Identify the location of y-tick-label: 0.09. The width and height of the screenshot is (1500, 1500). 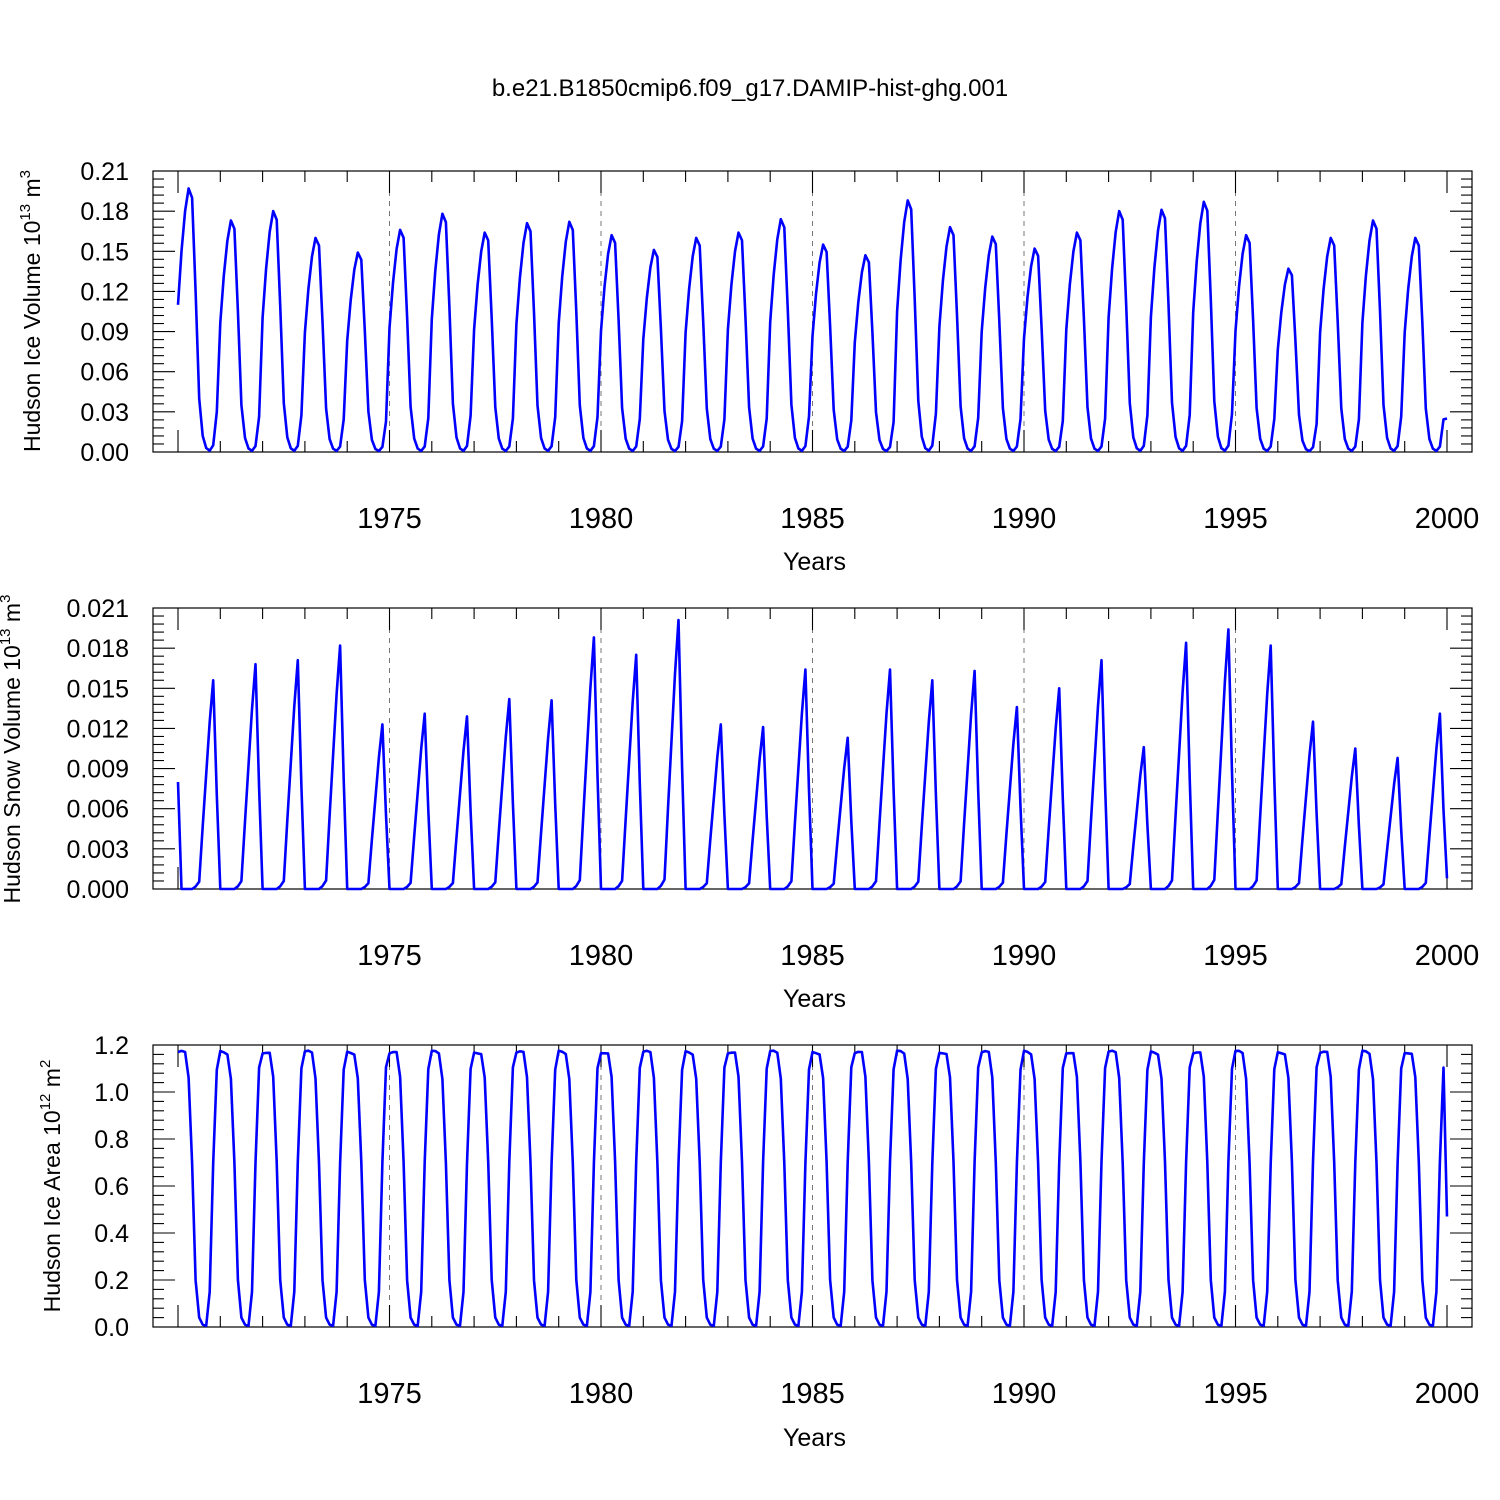
(104, 333).